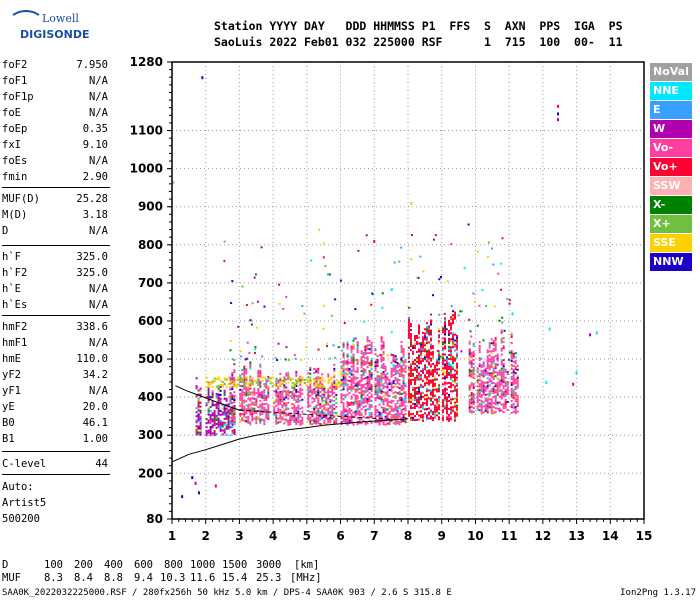 This screenshot has height=600, width=700. What do you see at coordinates (8, 423) in the screenshot?
I see `param-name: B0` at bounding box center [8, 423].